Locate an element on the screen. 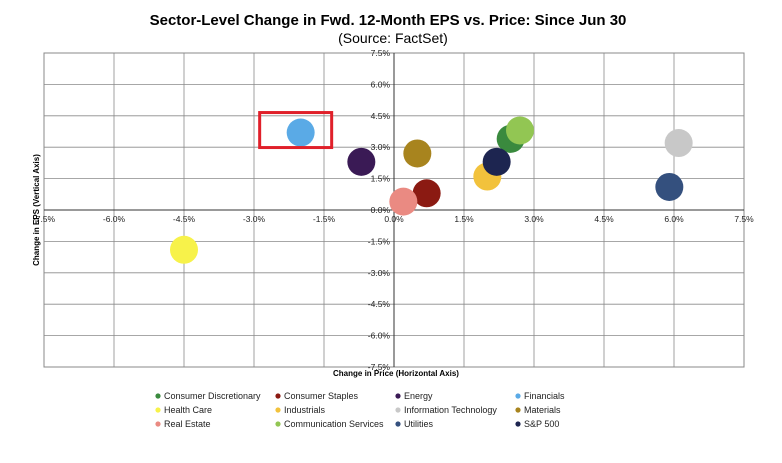 The height and width of the screenshot is (463, 782). x-tick-label: 7.5% is located at coordinates (744, 219).